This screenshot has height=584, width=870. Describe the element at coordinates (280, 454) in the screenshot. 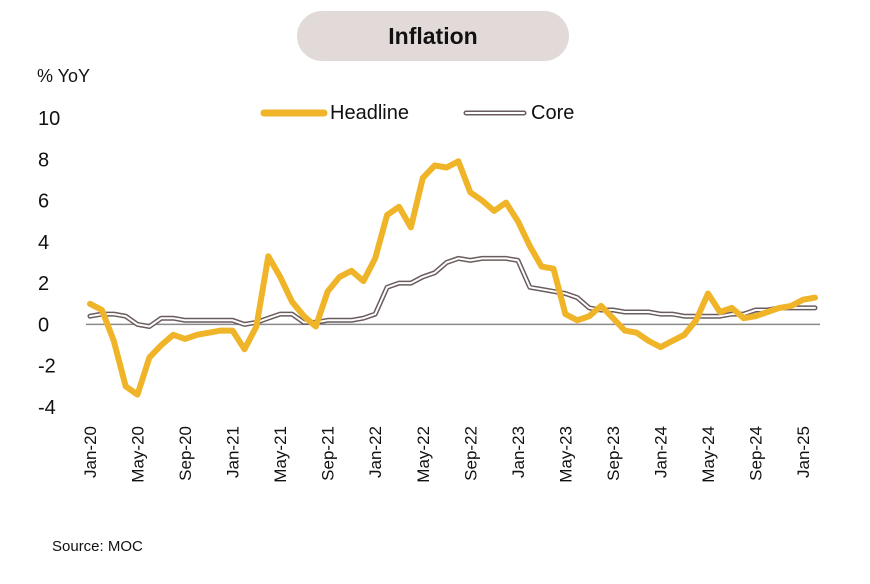

I see `x-tick-label: May-21` at that location.